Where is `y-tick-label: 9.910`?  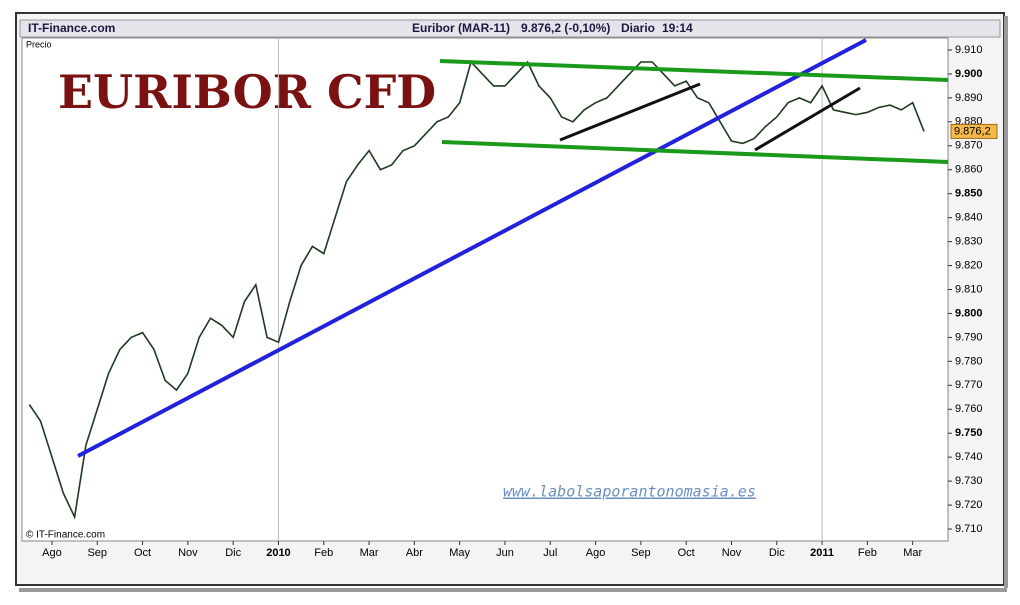 y-tick-label: 9.910 is located at coordinates (969, 50).